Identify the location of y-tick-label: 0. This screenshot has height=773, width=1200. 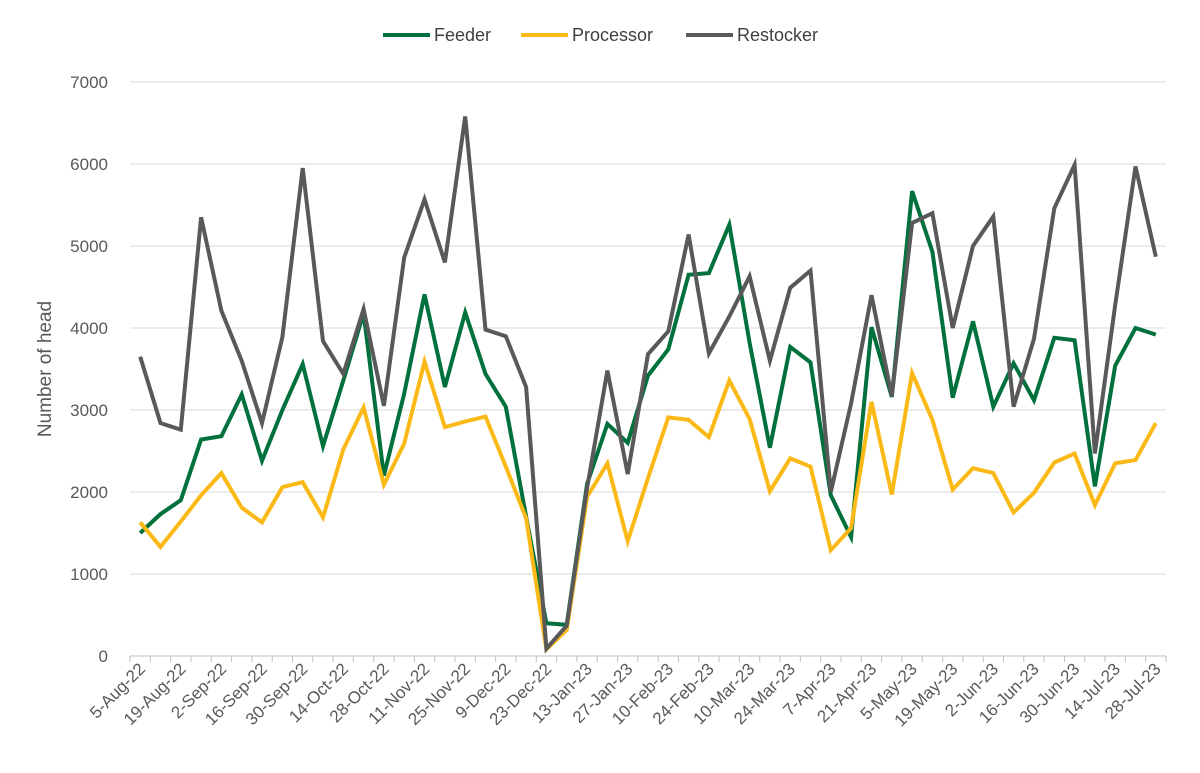
(103, 656).